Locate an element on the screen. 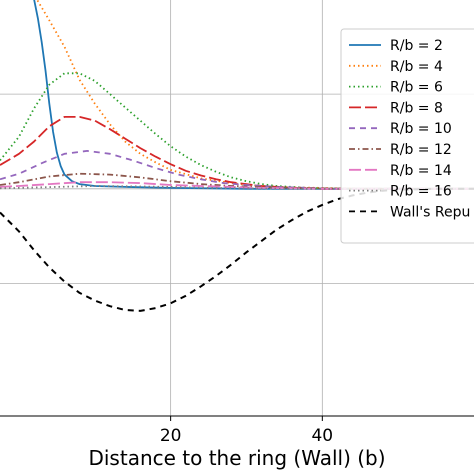 This screenshot has width=474, height=474. legend-label-0: R/b = 2 is located at coordinates (416, 46).